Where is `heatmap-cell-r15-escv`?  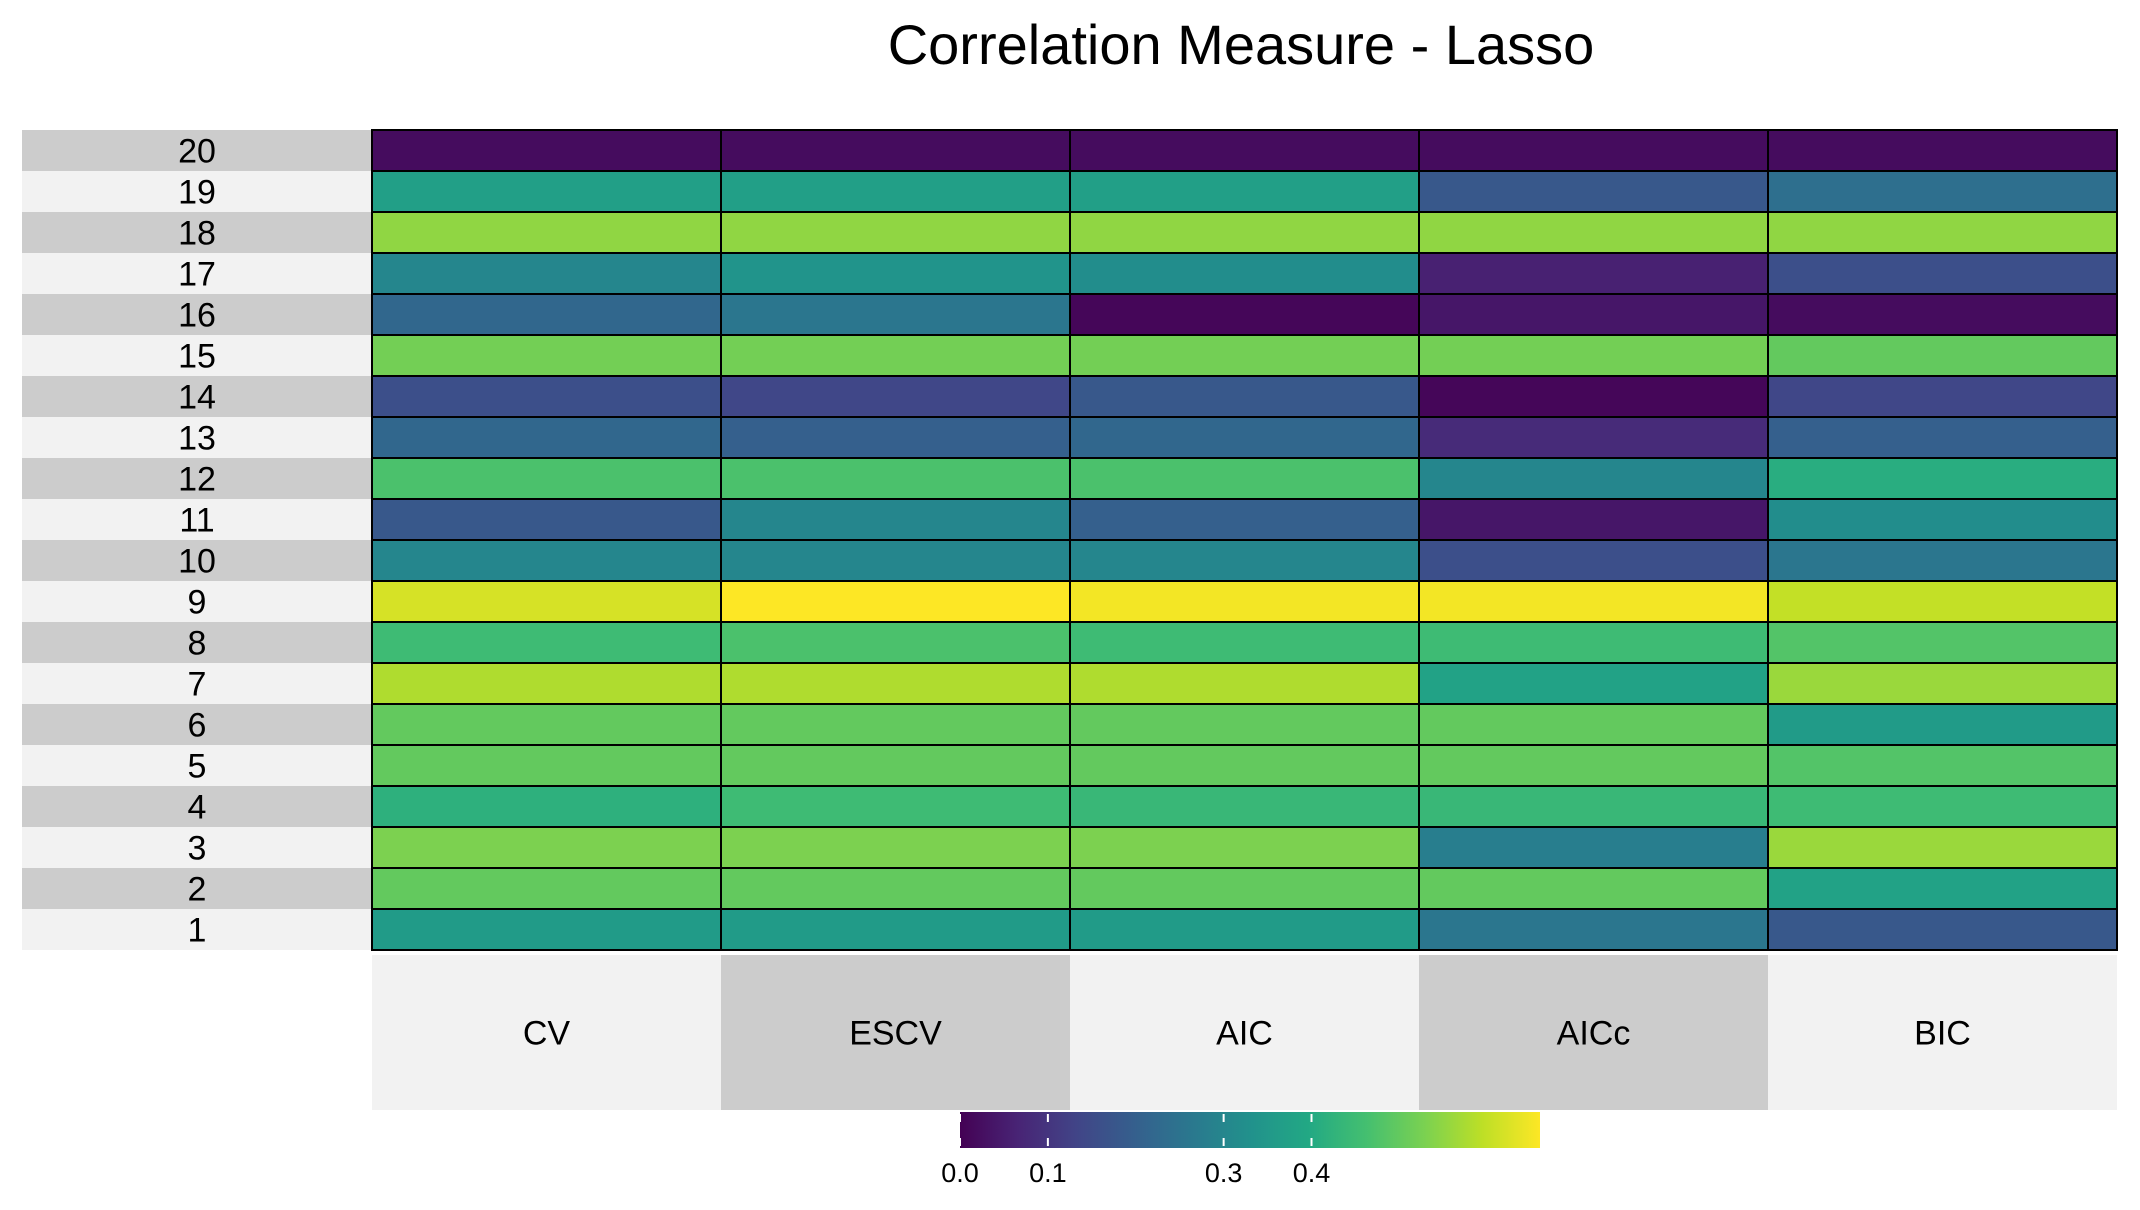 heatmap-cell-r15-escv is located at coordinates (895, 355).